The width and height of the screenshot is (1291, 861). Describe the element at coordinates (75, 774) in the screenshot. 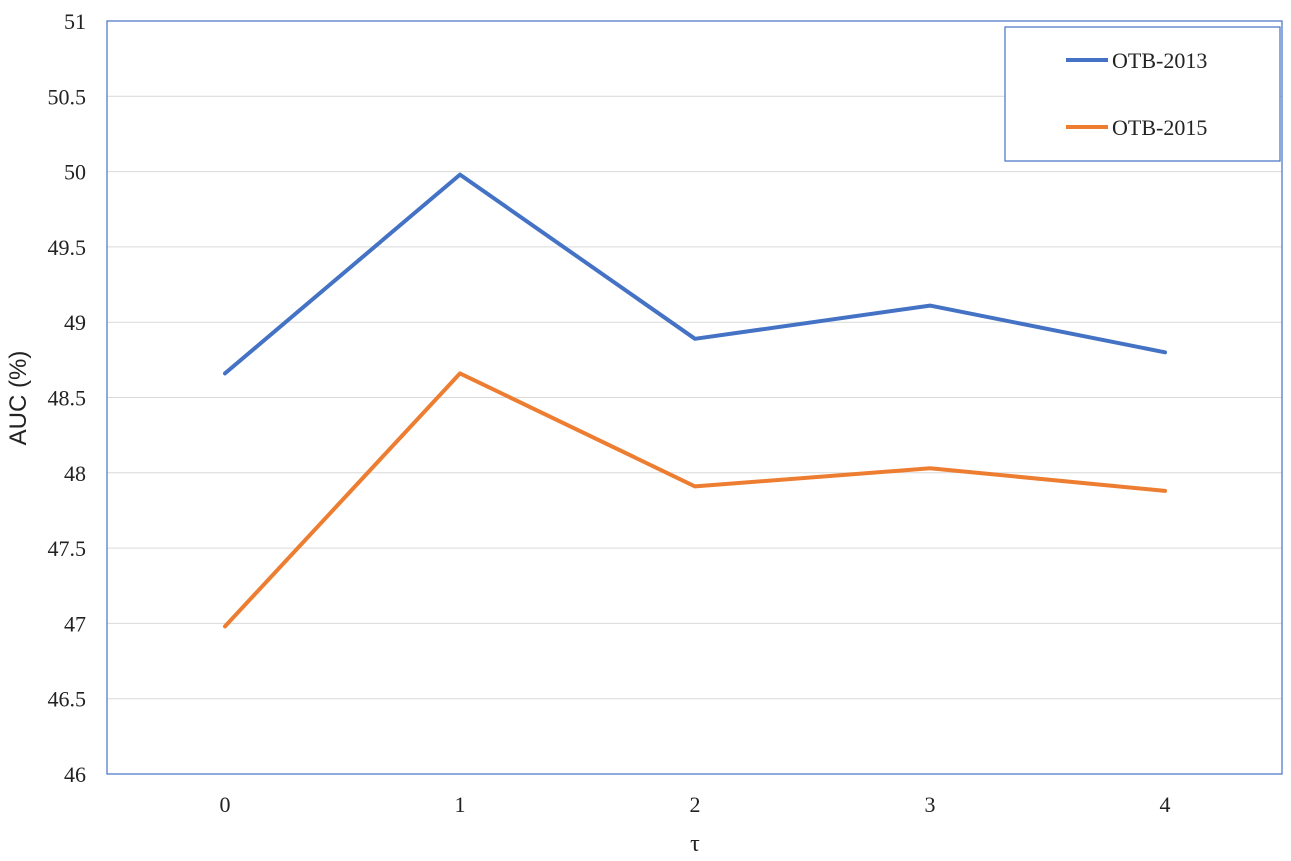

I see `y-tick-label: 46` at that location.